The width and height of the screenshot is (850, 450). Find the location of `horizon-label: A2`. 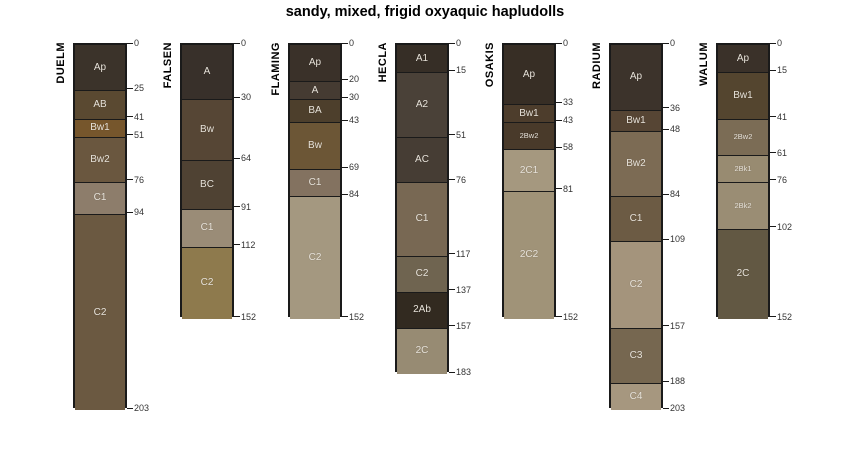

horizon-label: A2 is located at coordinates (422, 104).